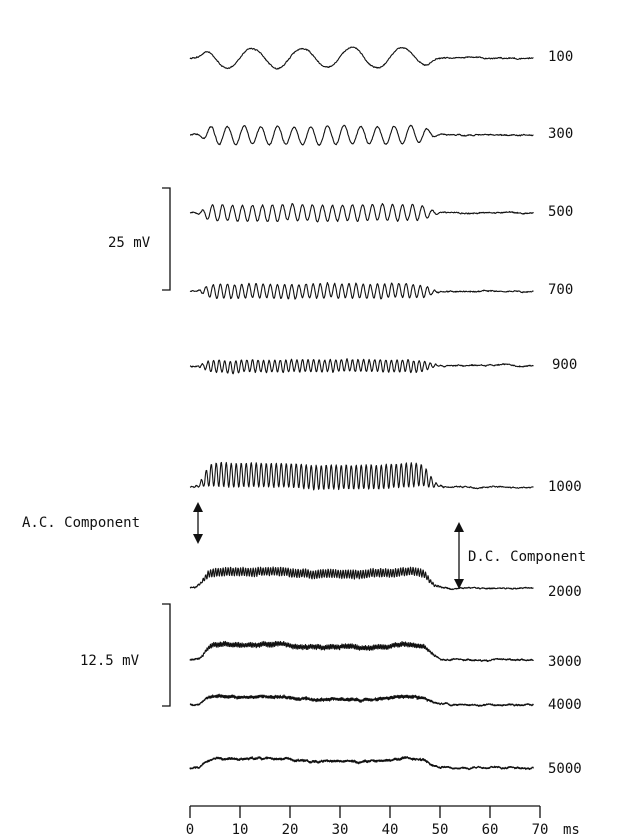 Image resolution: width=623 pixels, height=839 pixels. Describe the element at coordinates (540, 830) in the screenshot. I see `x-tick-label-70: 70` at that location.